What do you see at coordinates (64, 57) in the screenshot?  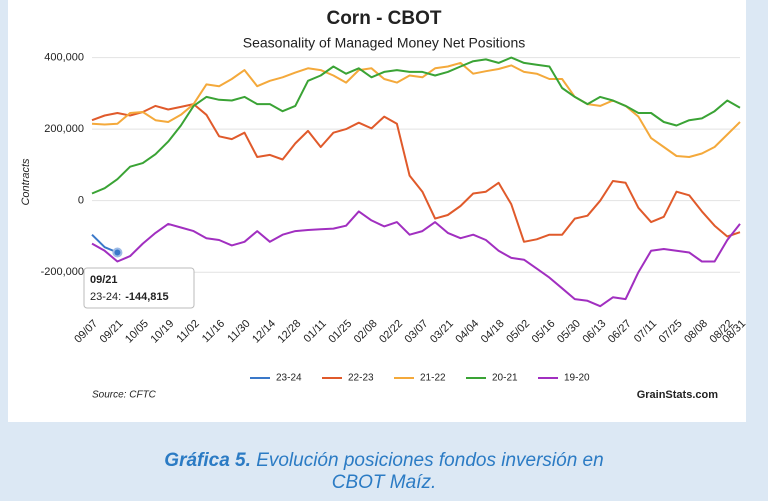 I see `y-tick-label: 400,000` at bounding box center [64, 57].